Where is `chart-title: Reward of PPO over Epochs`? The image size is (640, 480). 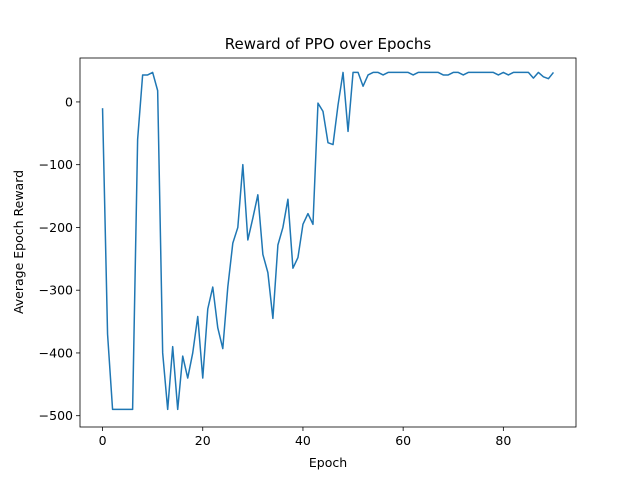
chart-title: Reward of PPO over Epochs is located at coordinates (328, 44).